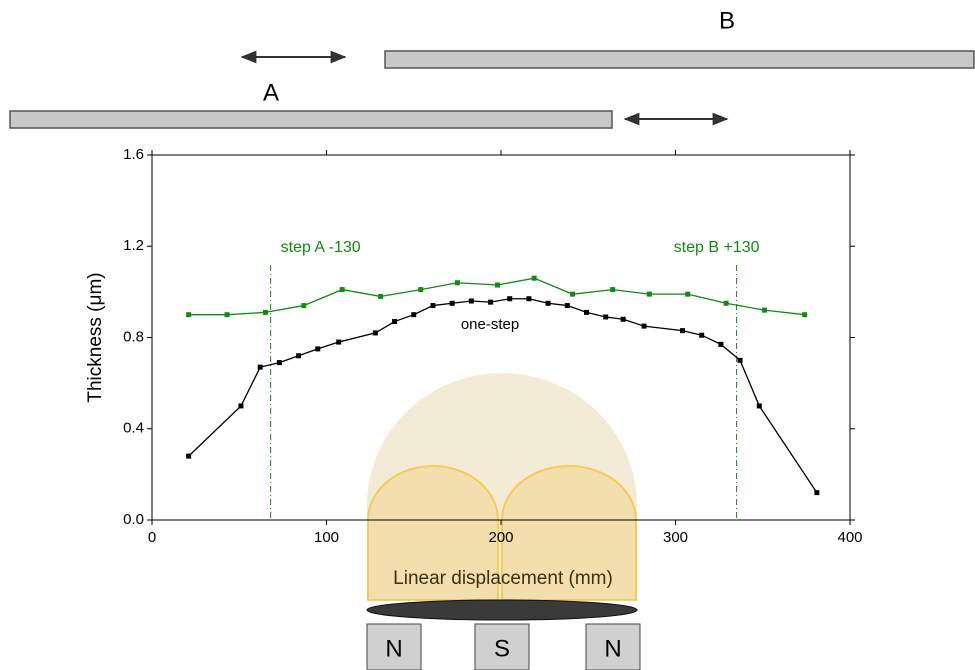 Image resolution: width=975 pixels, height=670 pixels. Describe the element at coordinates (490, 324) in the screenshot. I see `annotation: one-step` at that location.